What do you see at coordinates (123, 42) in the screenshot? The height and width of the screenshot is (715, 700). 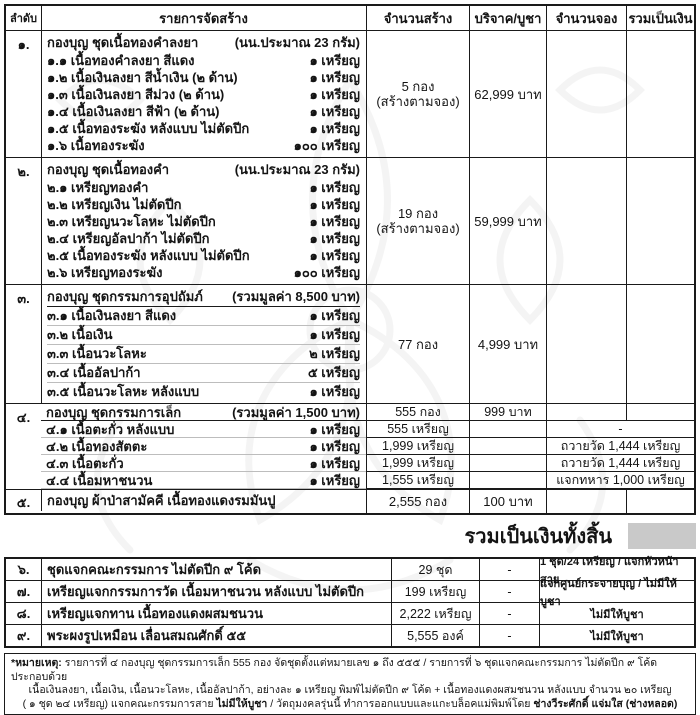 I see `fund-title: กองบุญ ชุดเนื้อทองคำลงยา` at bounding box center [123, 42].